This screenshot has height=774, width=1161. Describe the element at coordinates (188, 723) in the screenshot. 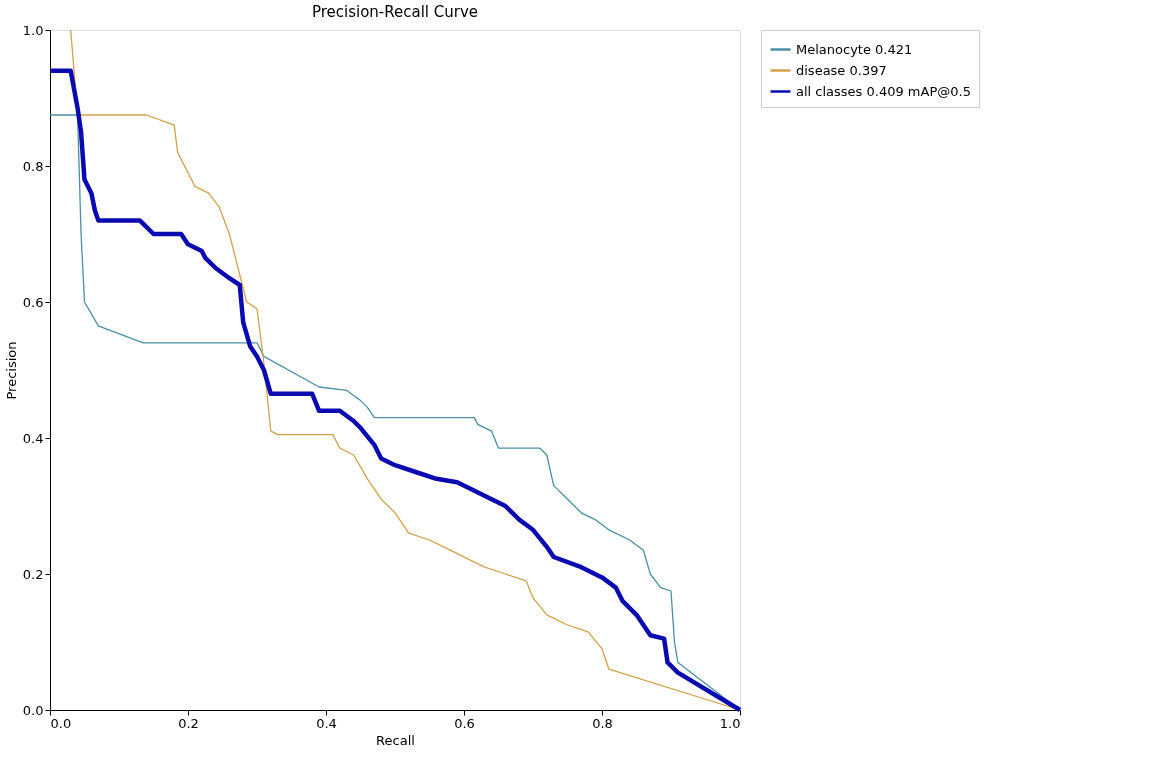

I see `x-tick-label: 0.2` at that location.